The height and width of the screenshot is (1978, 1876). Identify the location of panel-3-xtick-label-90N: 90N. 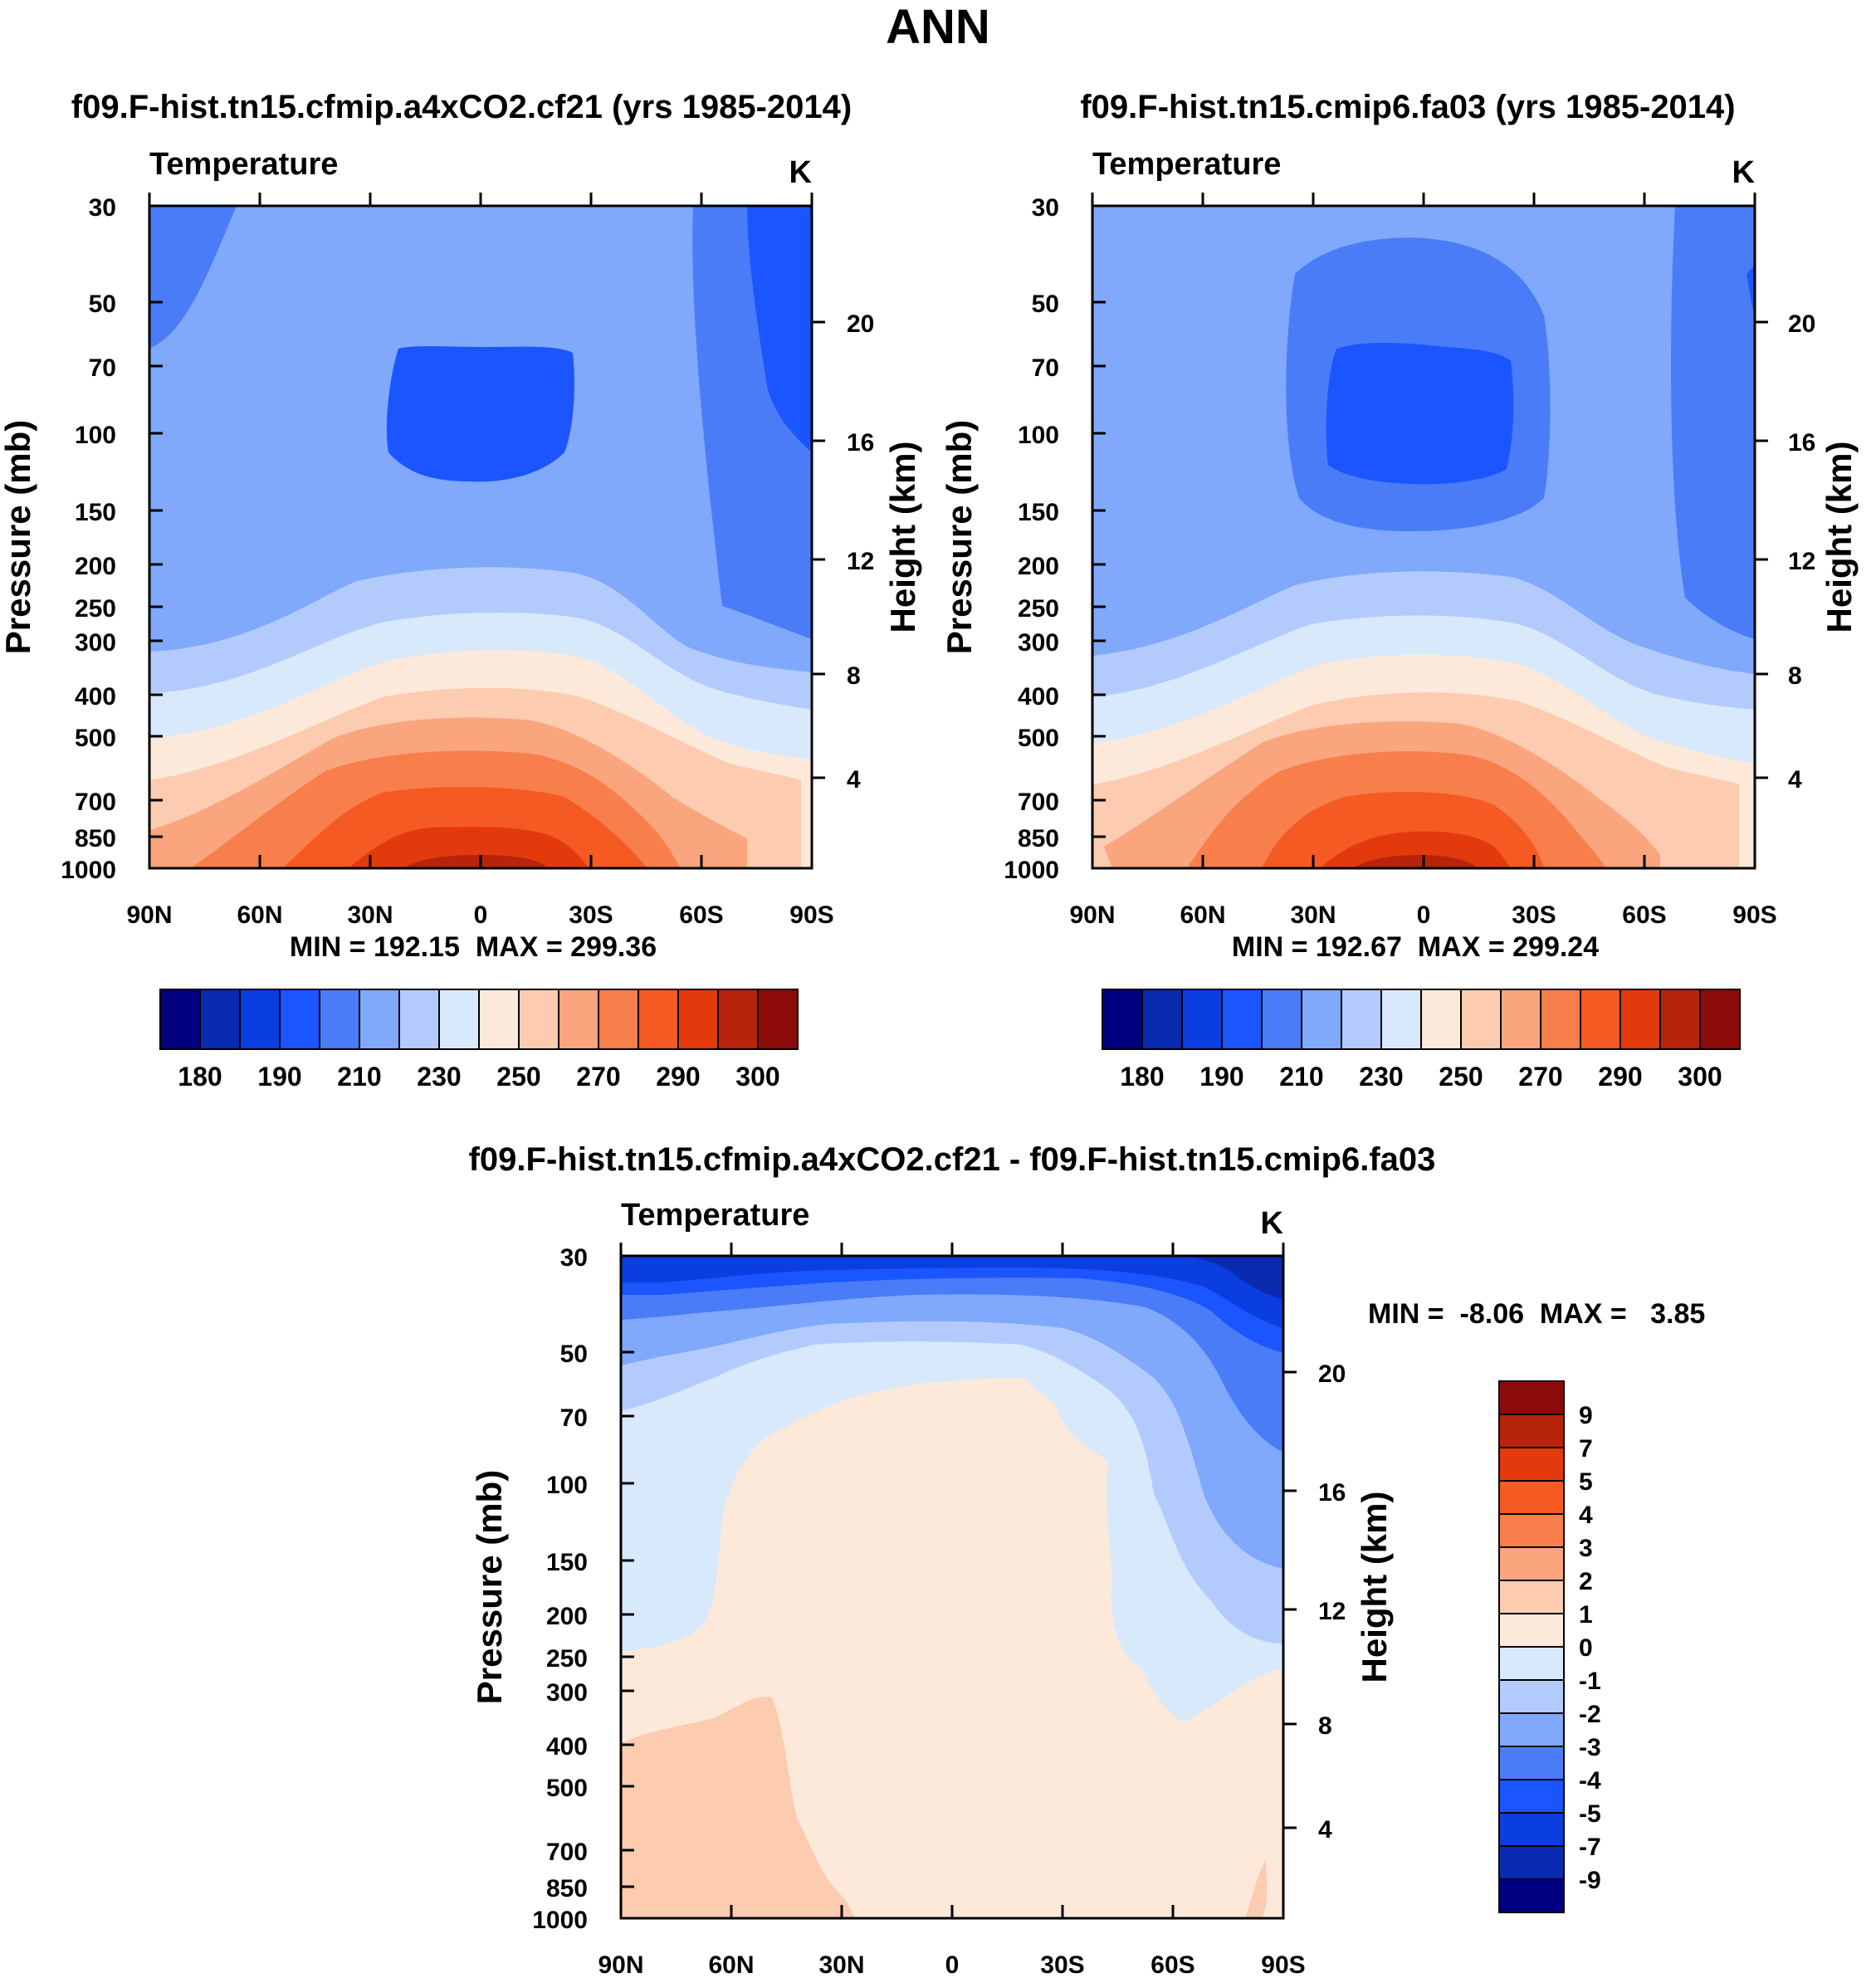
(620, 1965).